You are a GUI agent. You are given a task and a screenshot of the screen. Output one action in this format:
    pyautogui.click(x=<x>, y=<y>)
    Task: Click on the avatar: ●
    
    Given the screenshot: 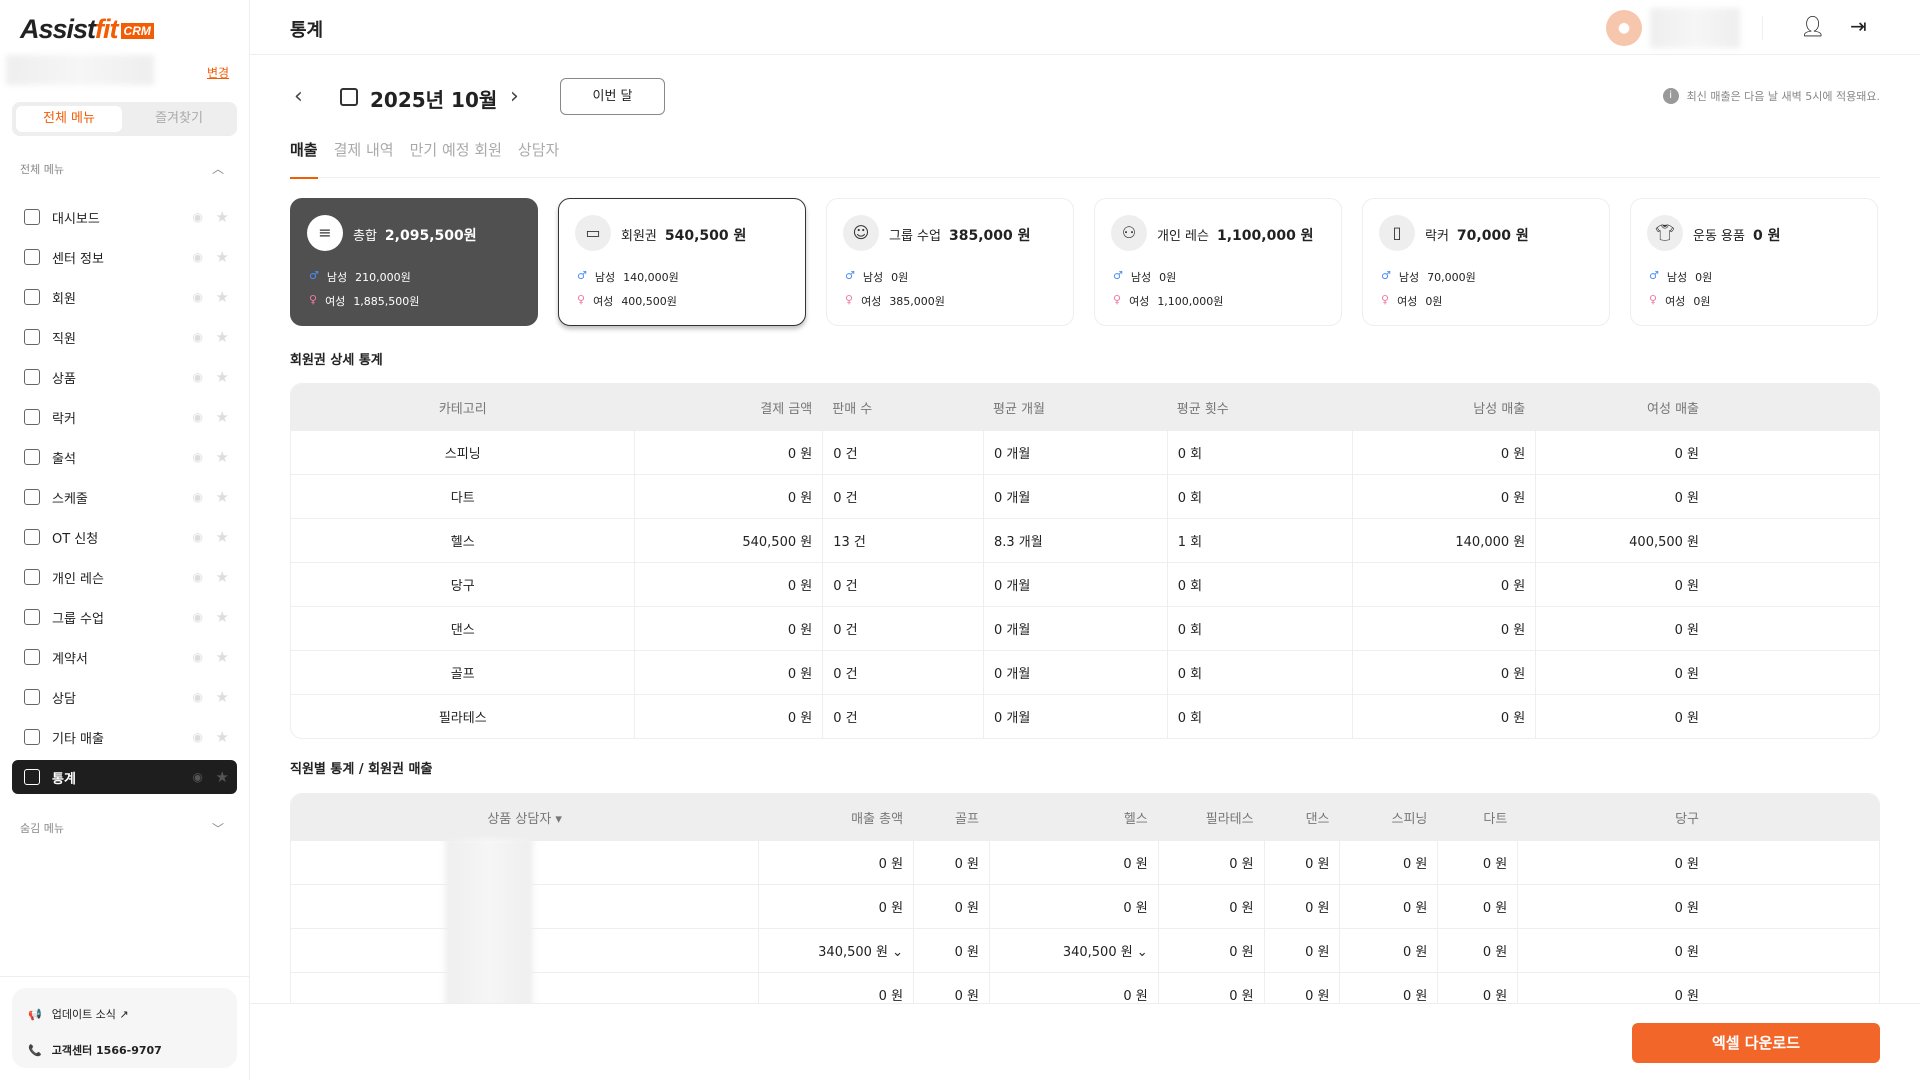 What is the action you would take?
    pyautogui.click(x=1624, y=28)
    